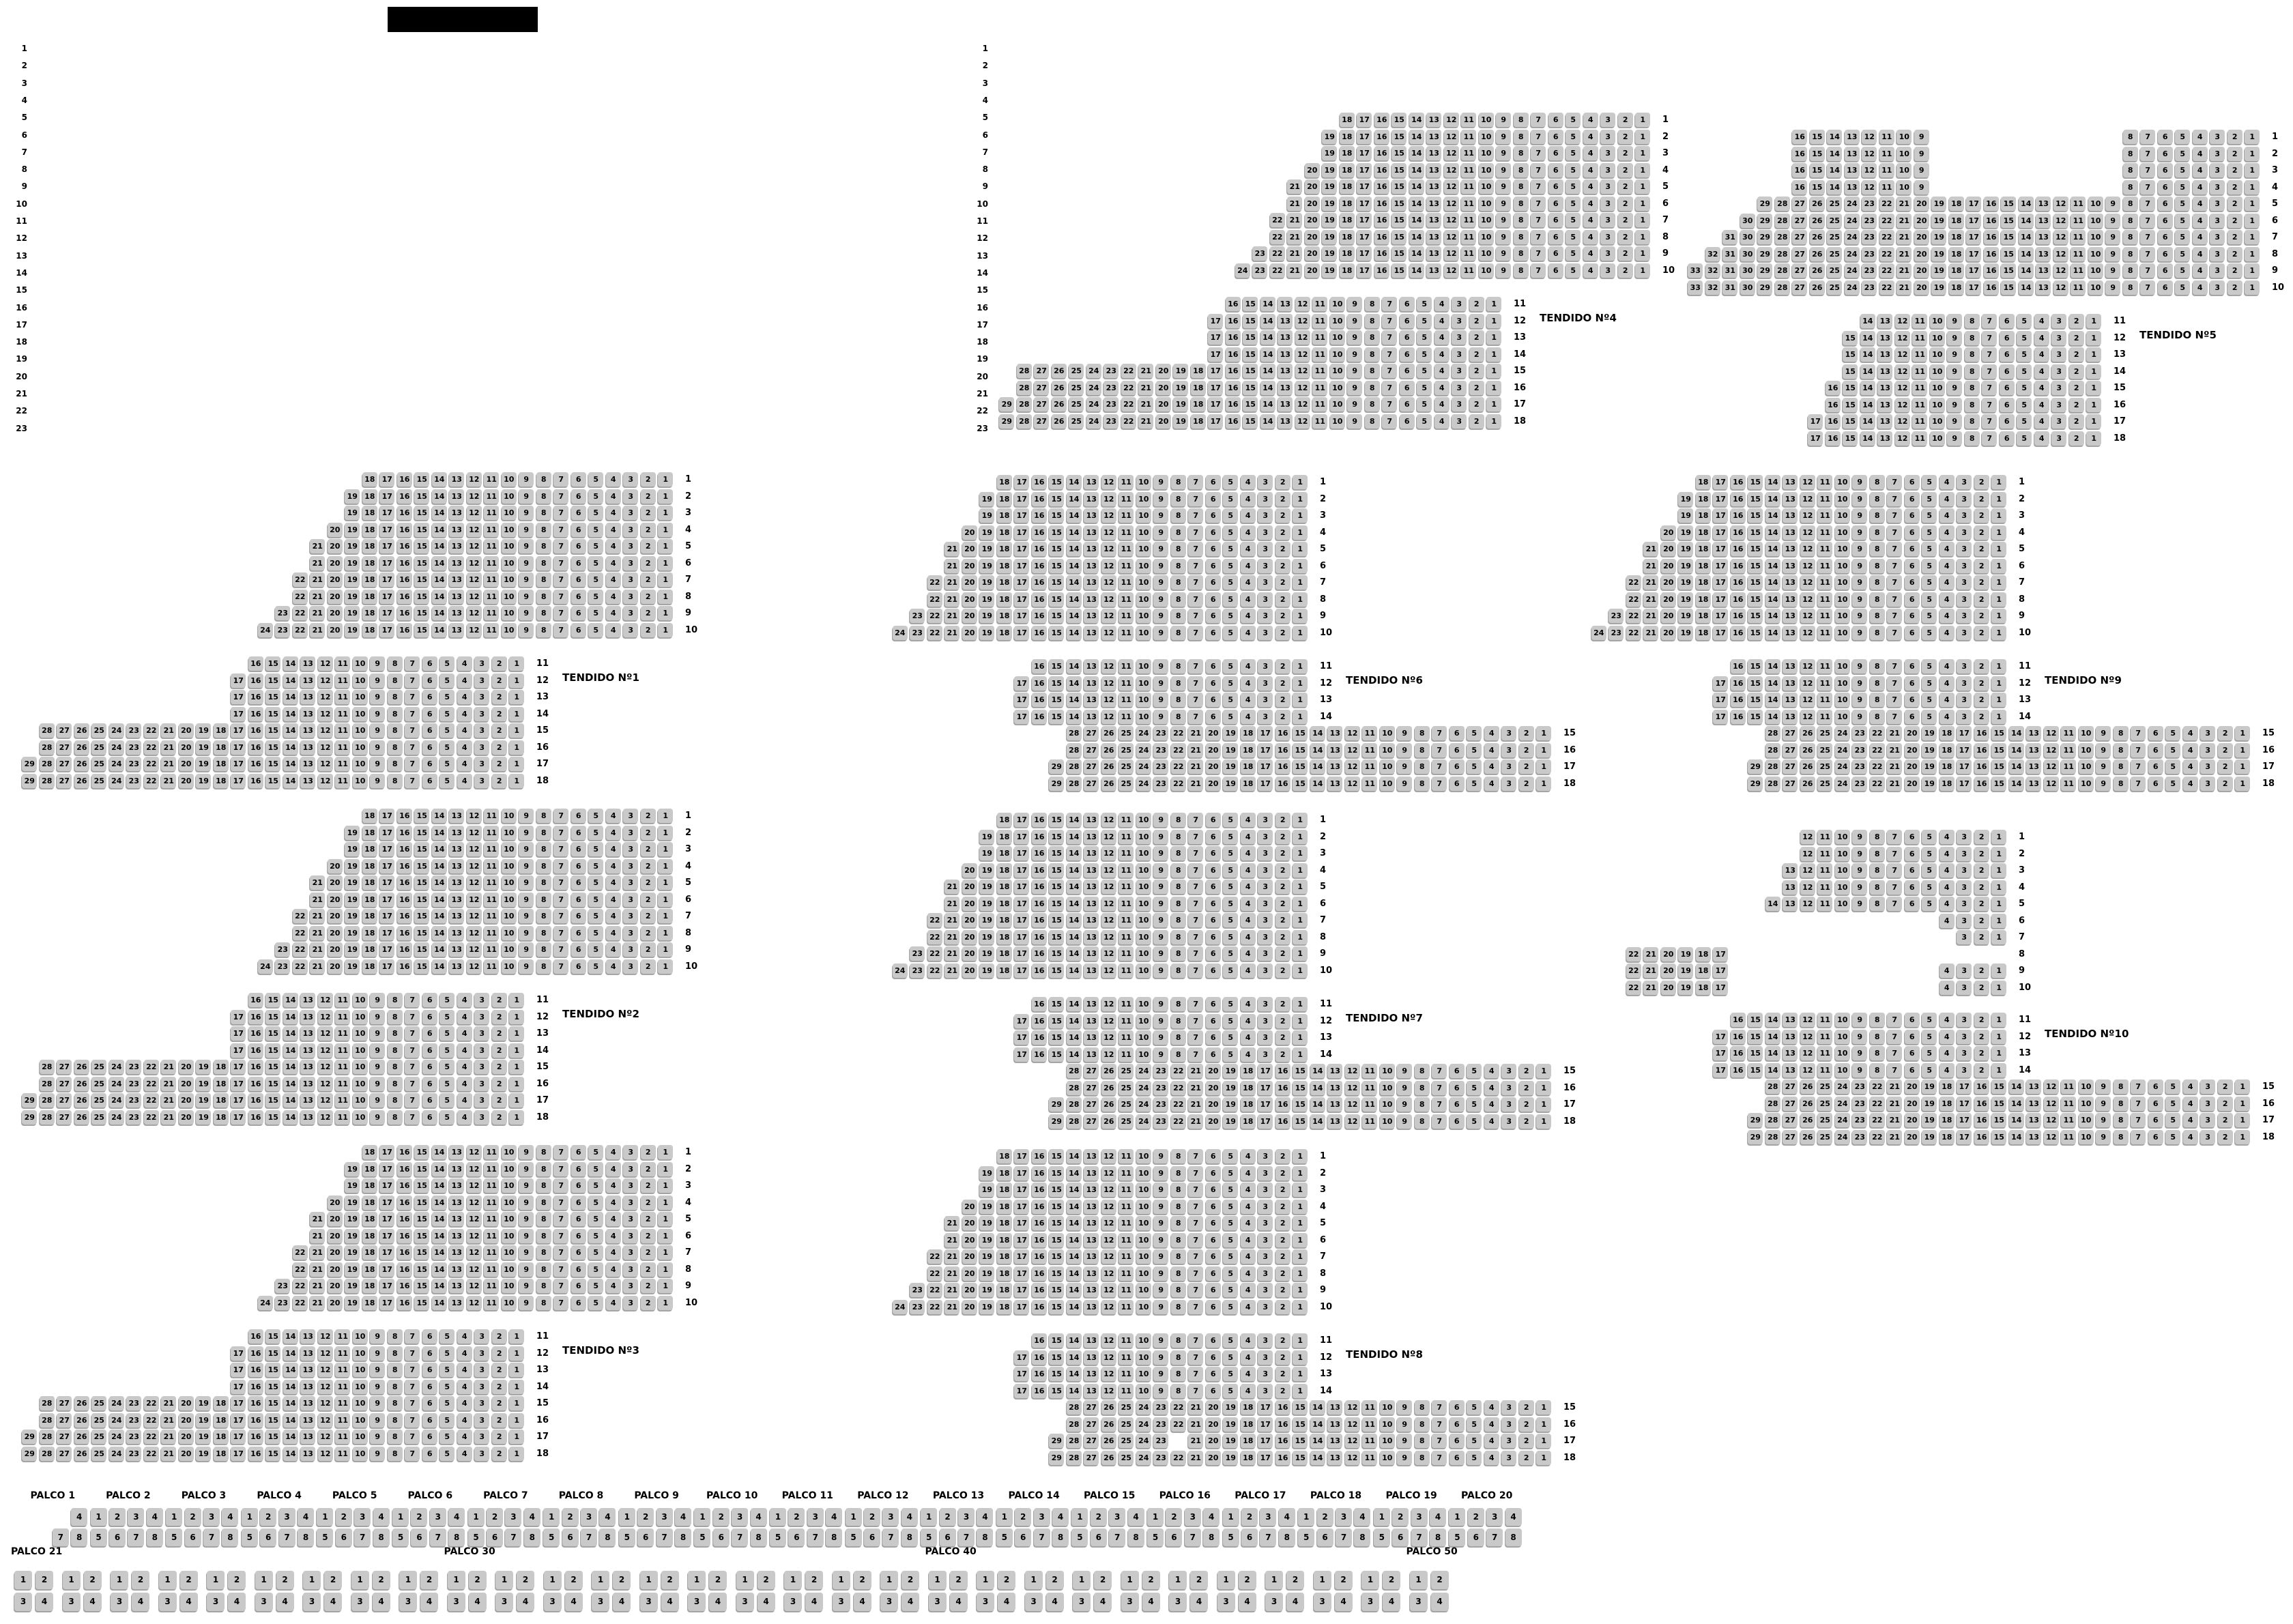  I want to click on seat: 23, so click(1161, 1071).